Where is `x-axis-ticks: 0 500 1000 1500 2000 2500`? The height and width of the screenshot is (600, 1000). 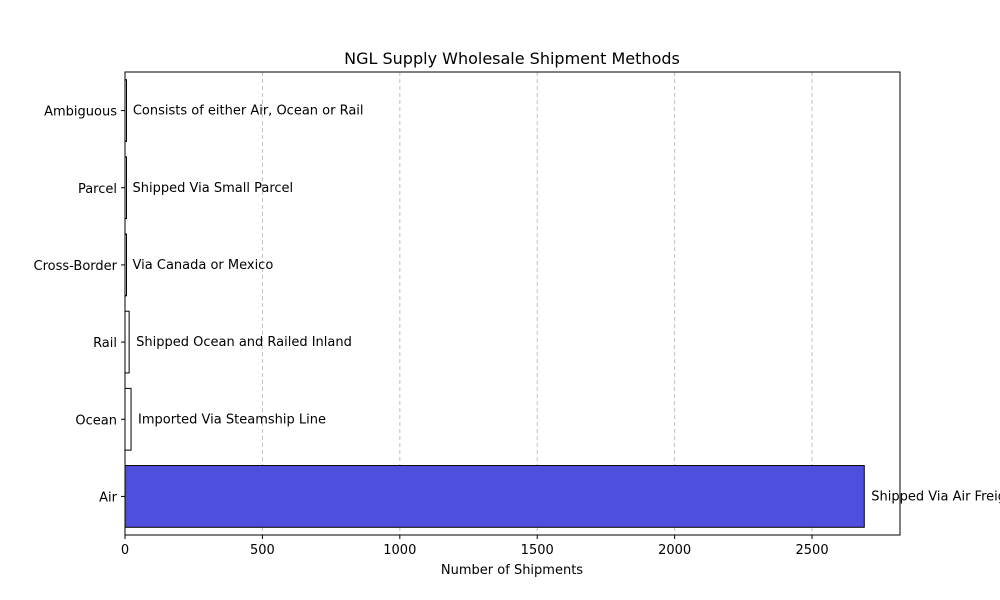
x-axis-ticks: 0 500 1000 1500 2000 2500 is located at coordinates (475, 546).